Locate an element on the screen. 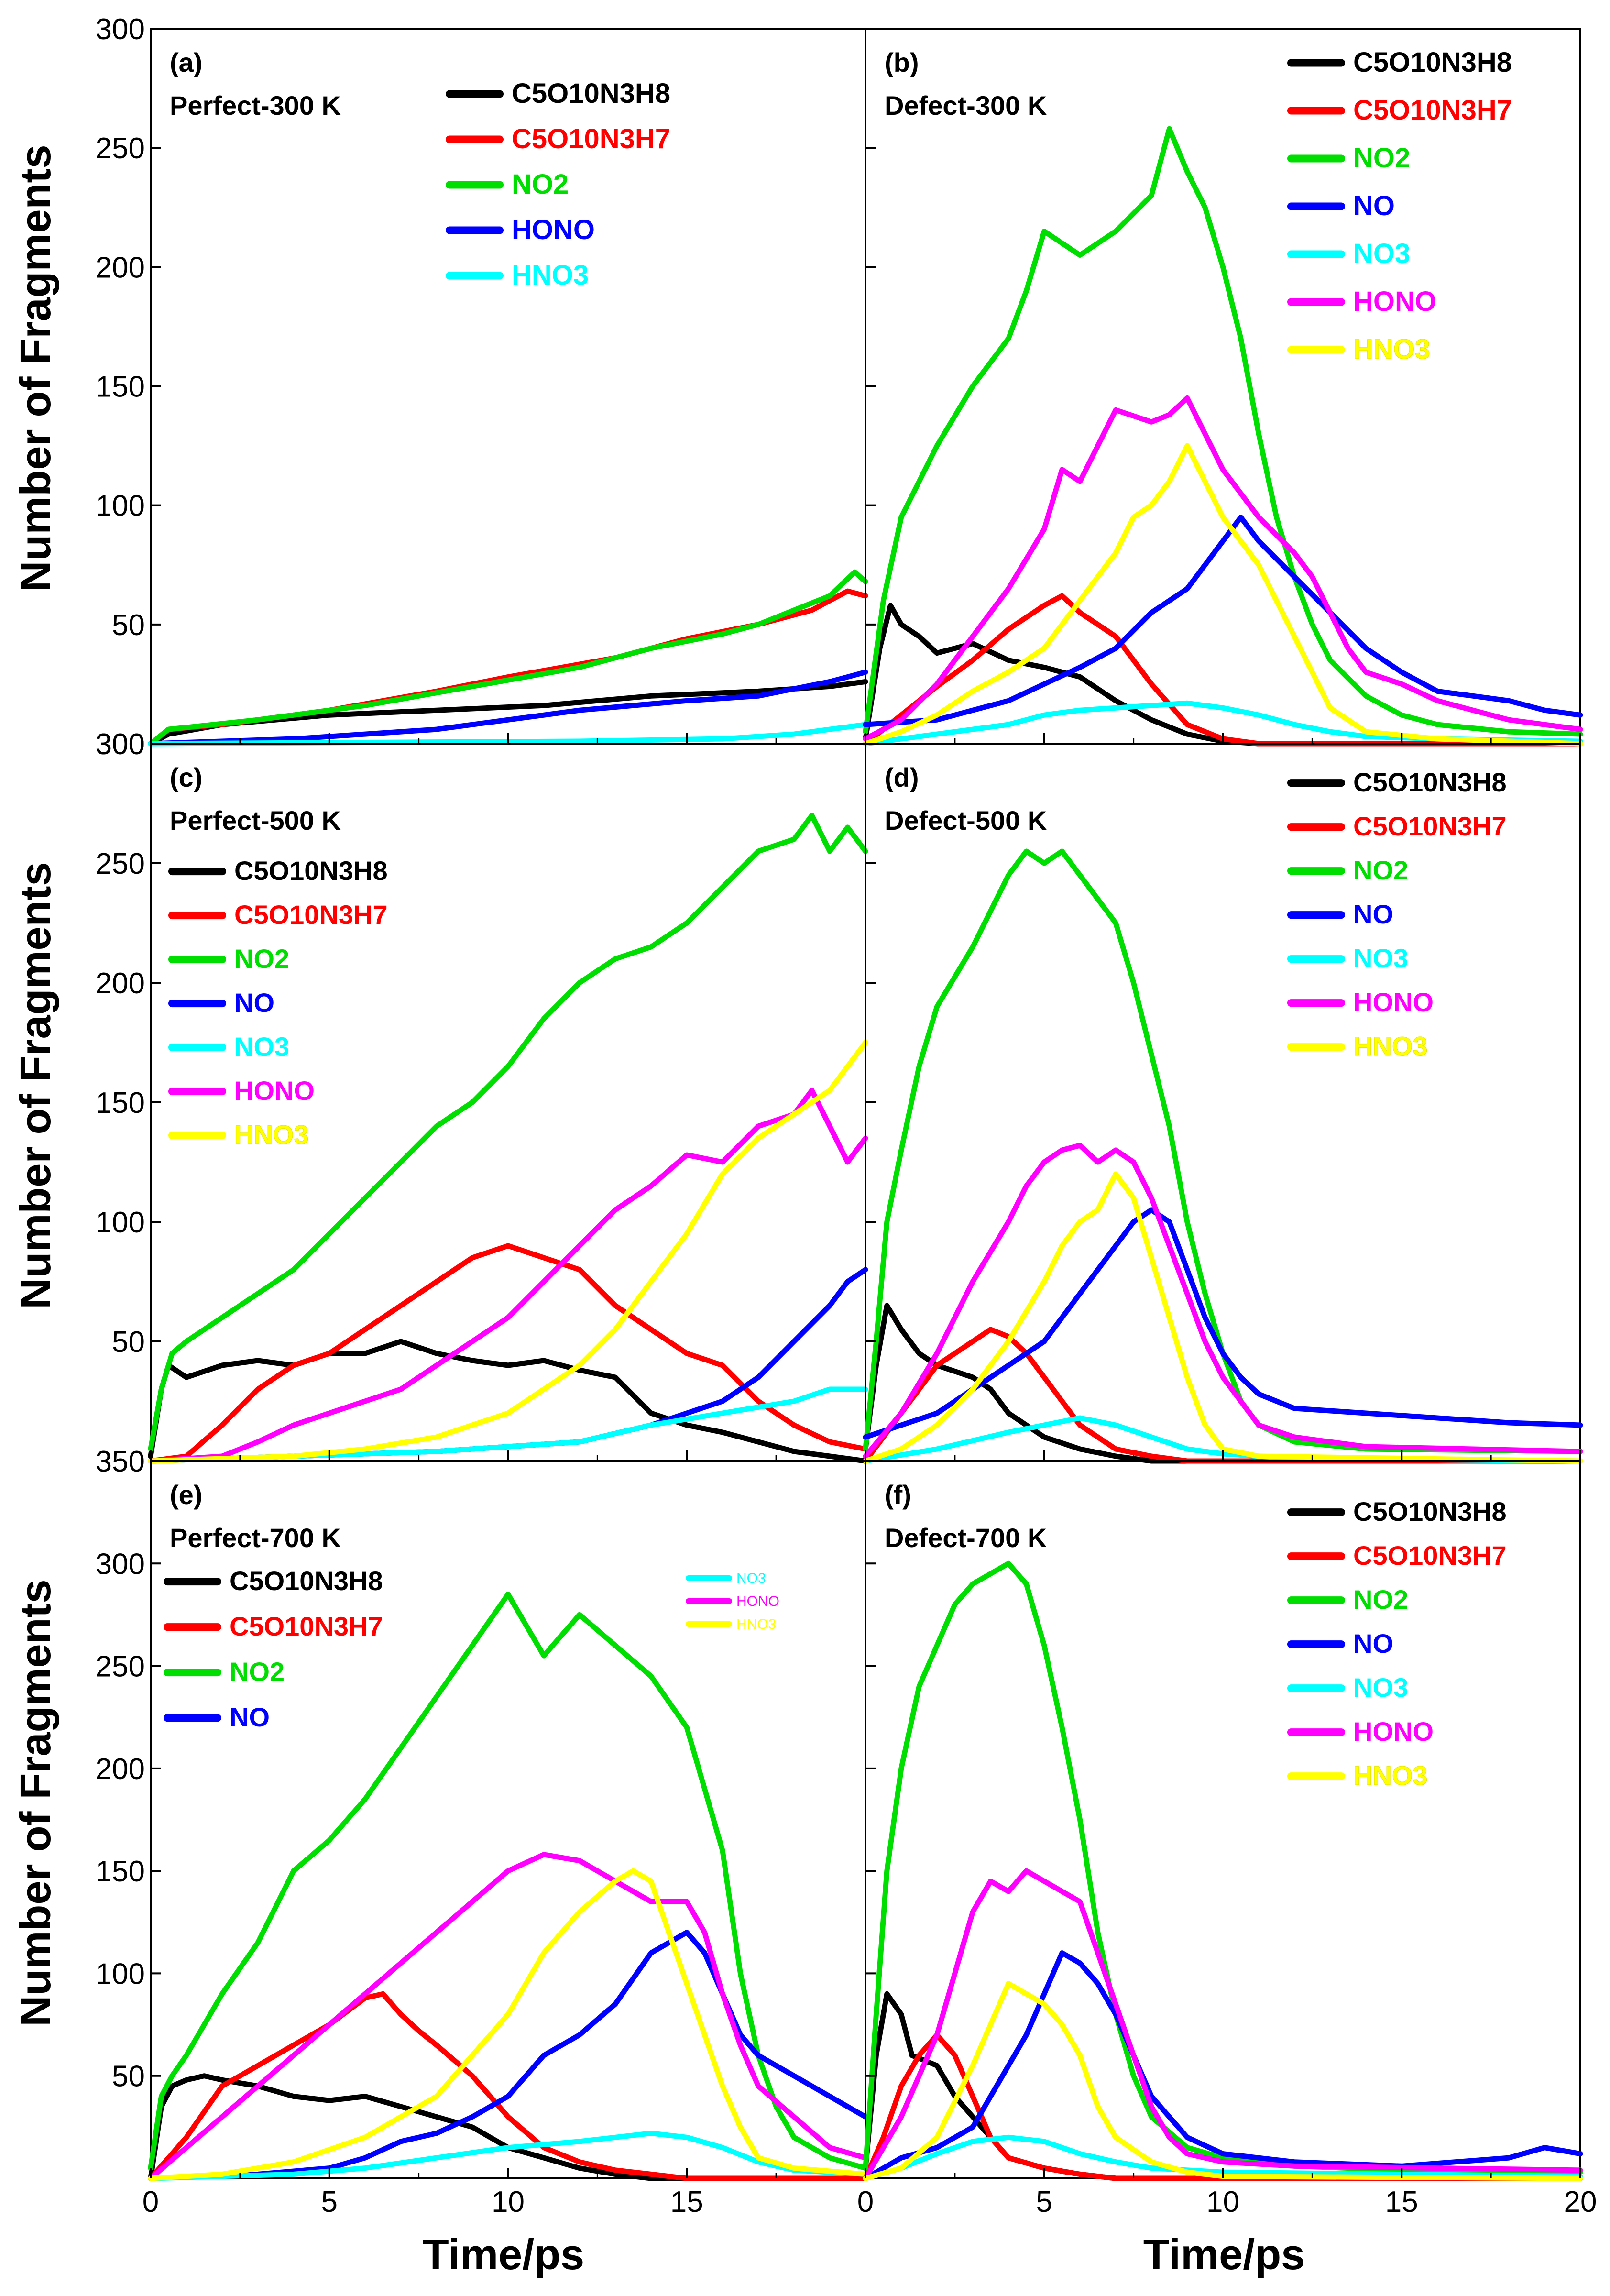 This screenshot has height=2296, width=1610. panel-title: Defect-300 K is located at coordinates (966, 106).